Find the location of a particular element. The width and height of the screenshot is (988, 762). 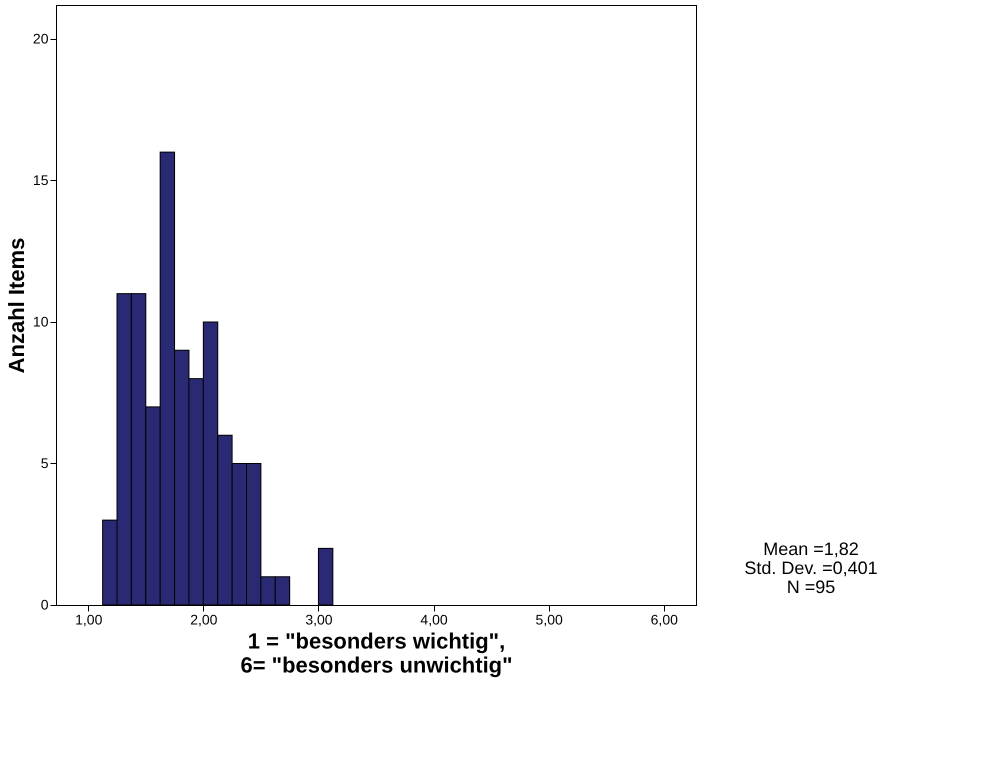

x-axis-title: 1 = "besonders wichtig", 6= "besonders unwichtig" is located at coordinates (376, 653).